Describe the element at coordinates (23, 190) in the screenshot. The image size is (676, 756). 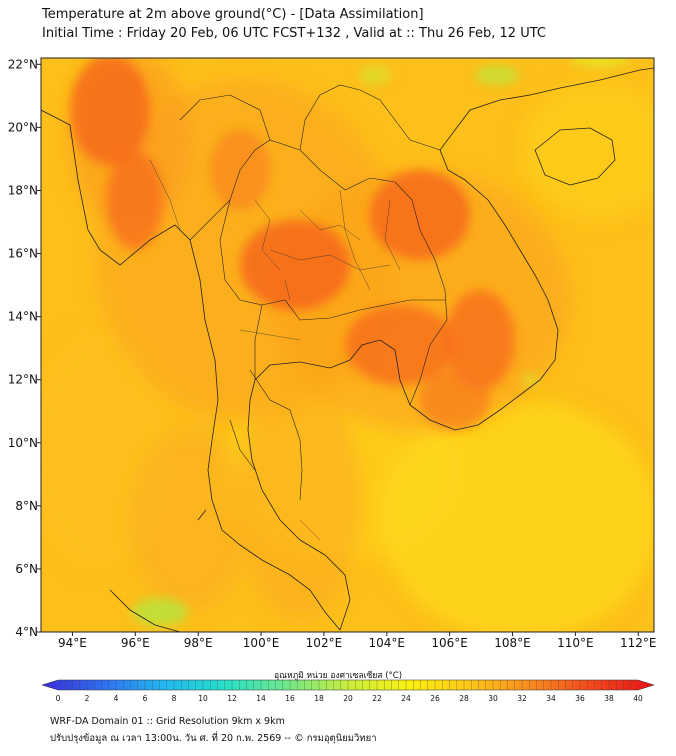
I see `lat-tick-label: 18°N` at that location.